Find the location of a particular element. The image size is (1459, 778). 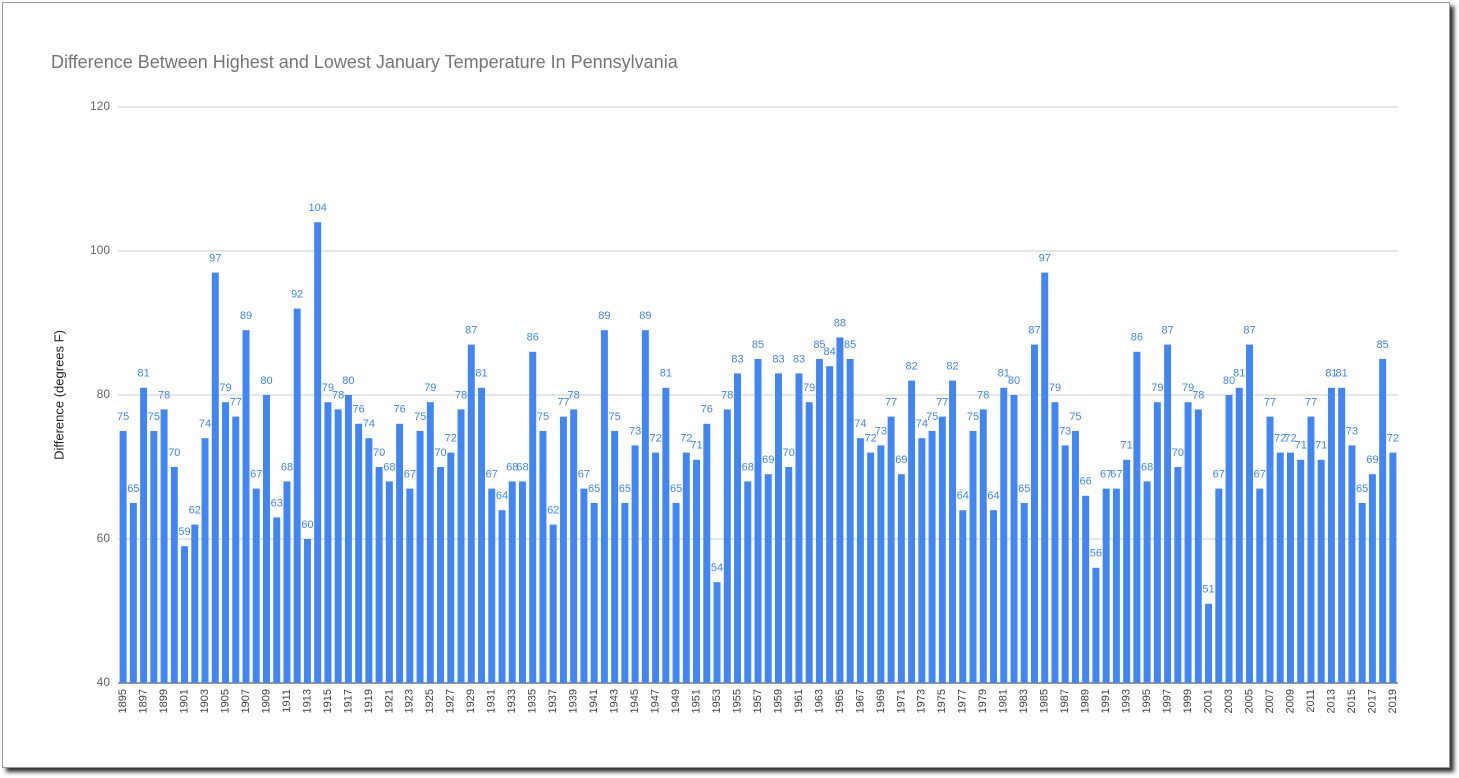

x-tick-label: 1927 is located at coordinates (451, 701).